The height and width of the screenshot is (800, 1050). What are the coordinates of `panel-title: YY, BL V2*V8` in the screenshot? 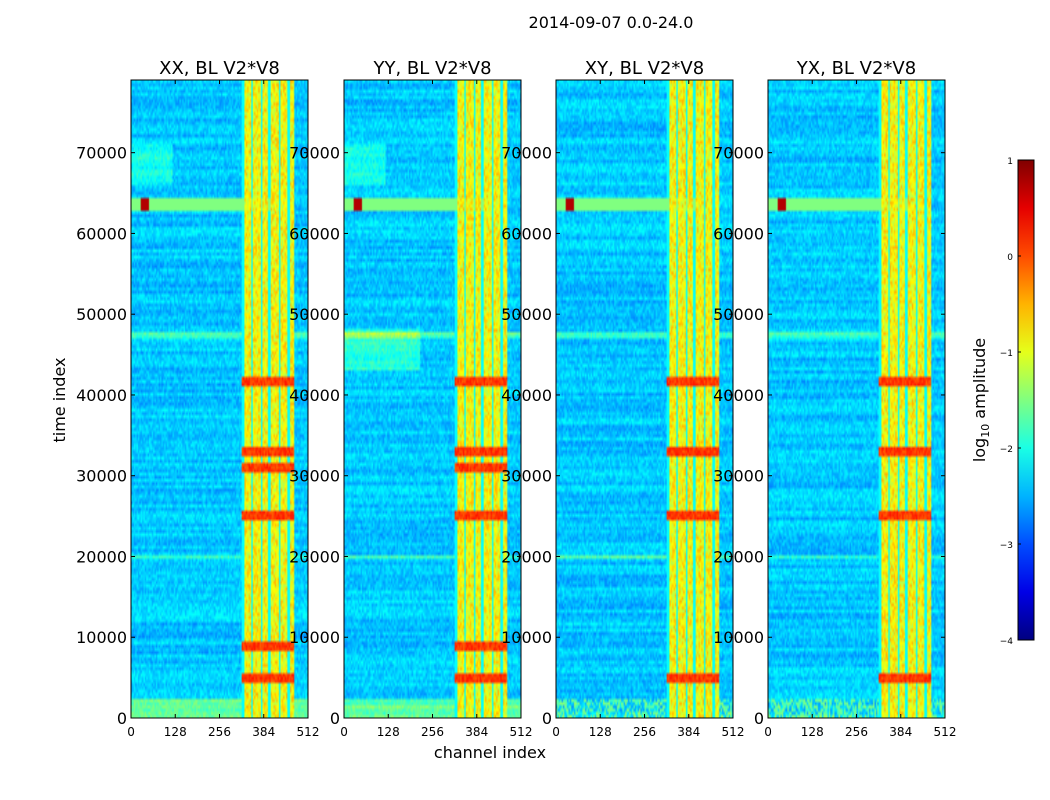 It's located at (431, 68).